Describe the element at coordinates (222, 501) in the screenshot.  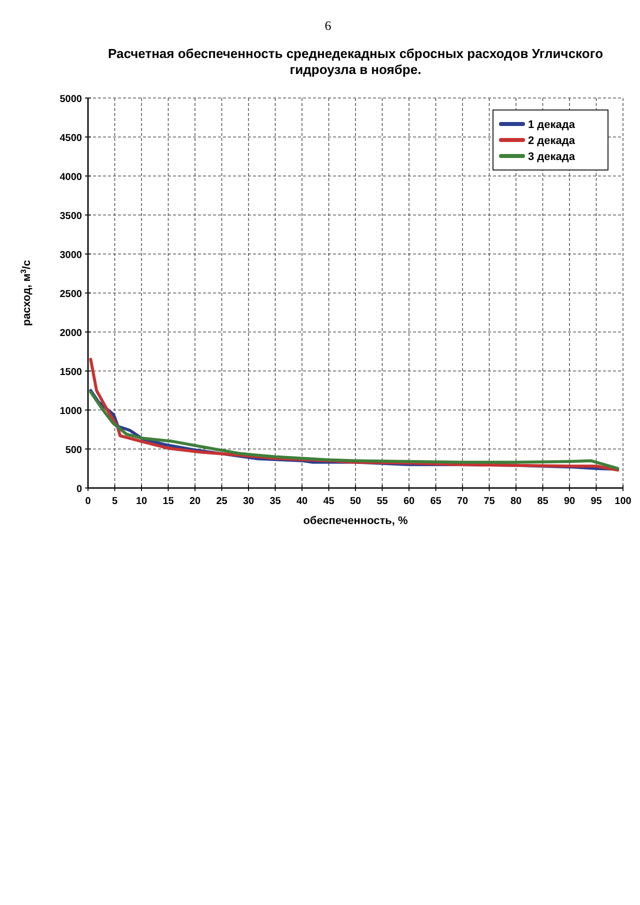
I see `x-tick-label: 25` at that location.